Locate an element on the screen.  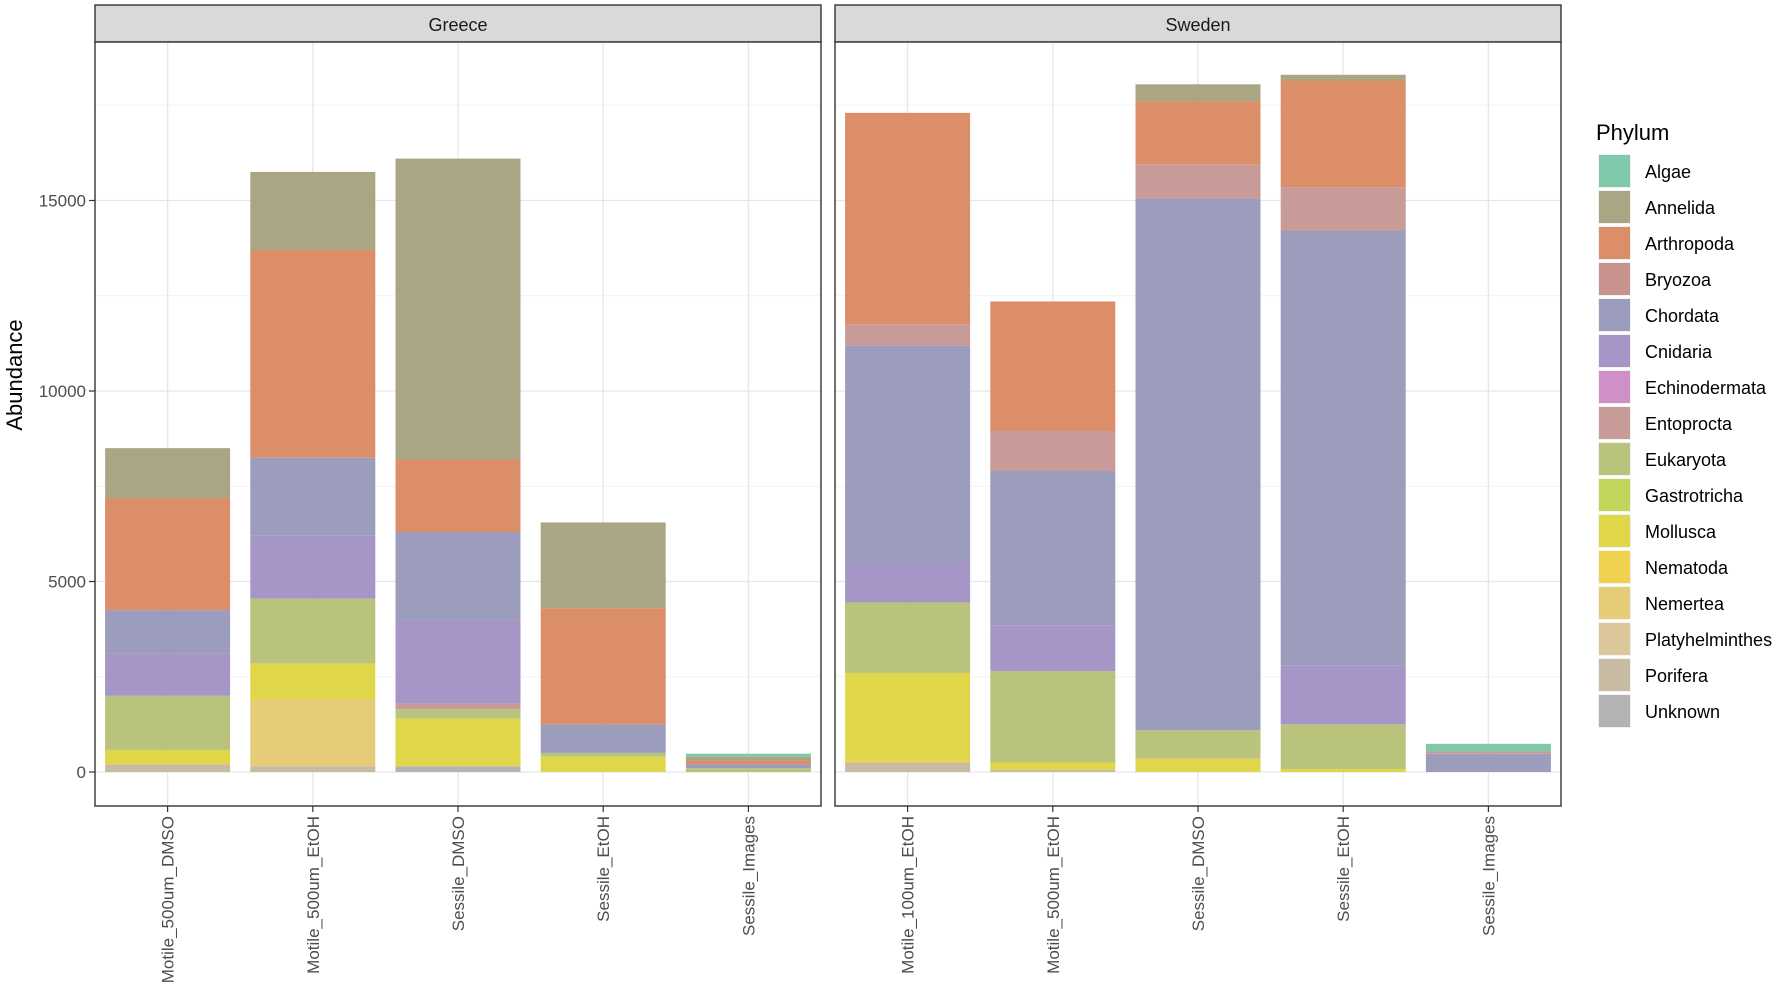
facet-strip is located at coordinates (1198, 23).